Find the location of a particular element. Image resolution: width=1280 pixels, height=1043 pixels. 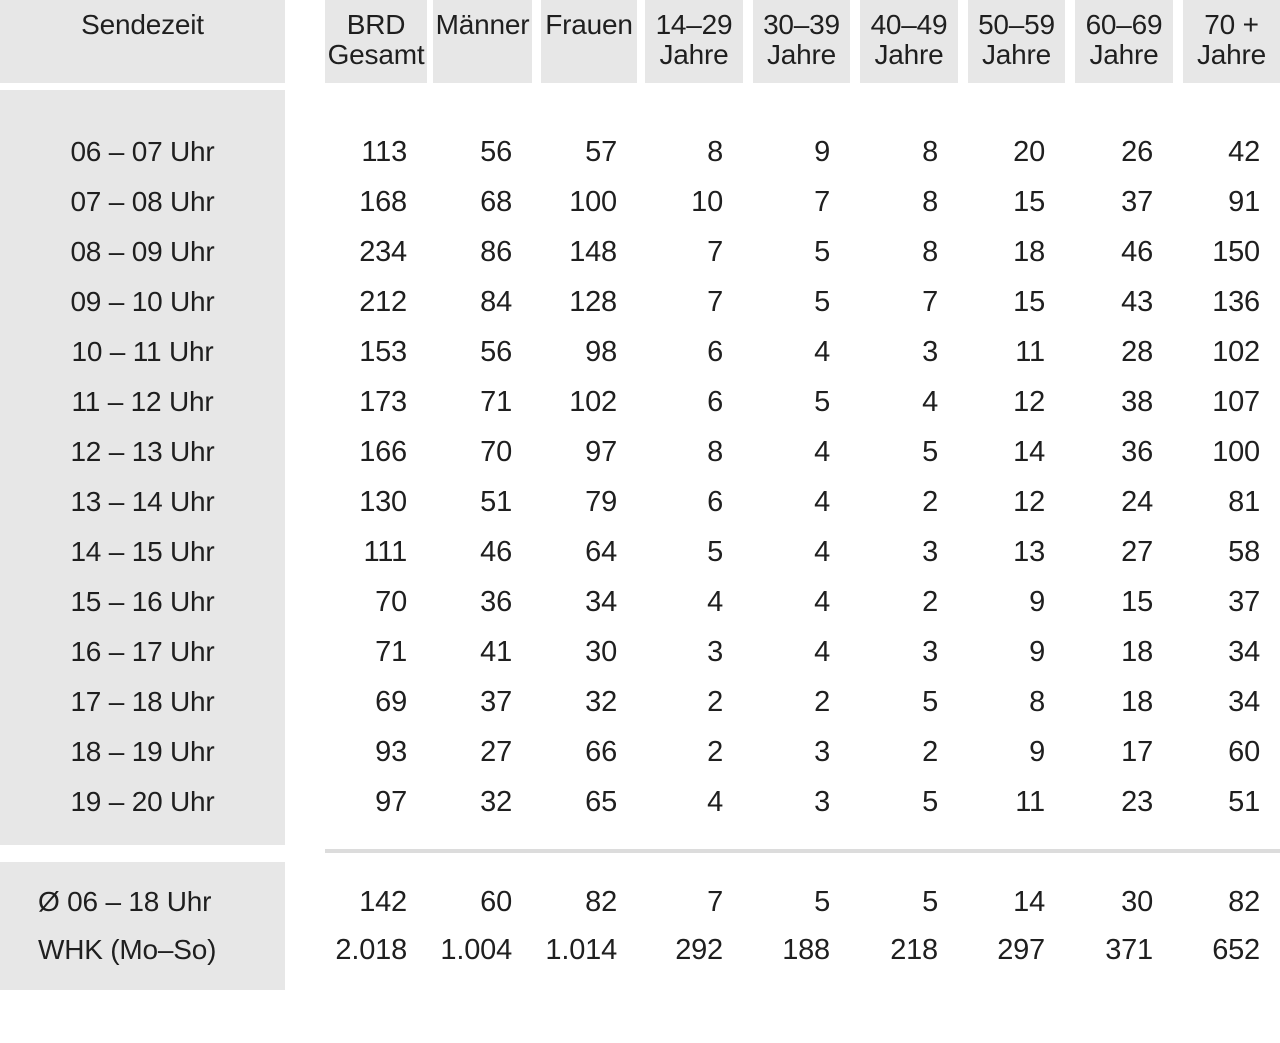

column-header-line1: BRD is located at coordinates (376, 24).